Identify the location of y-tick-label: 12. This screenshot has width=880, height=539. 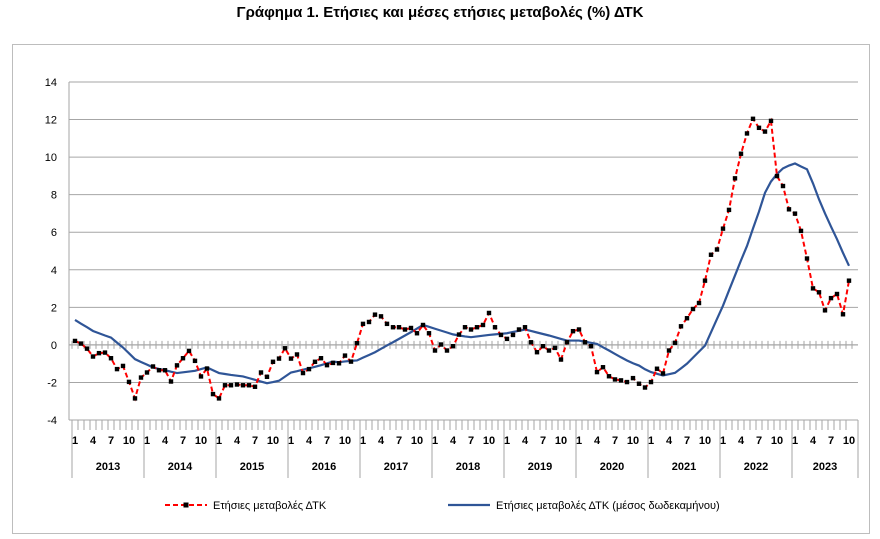
(51, 121).